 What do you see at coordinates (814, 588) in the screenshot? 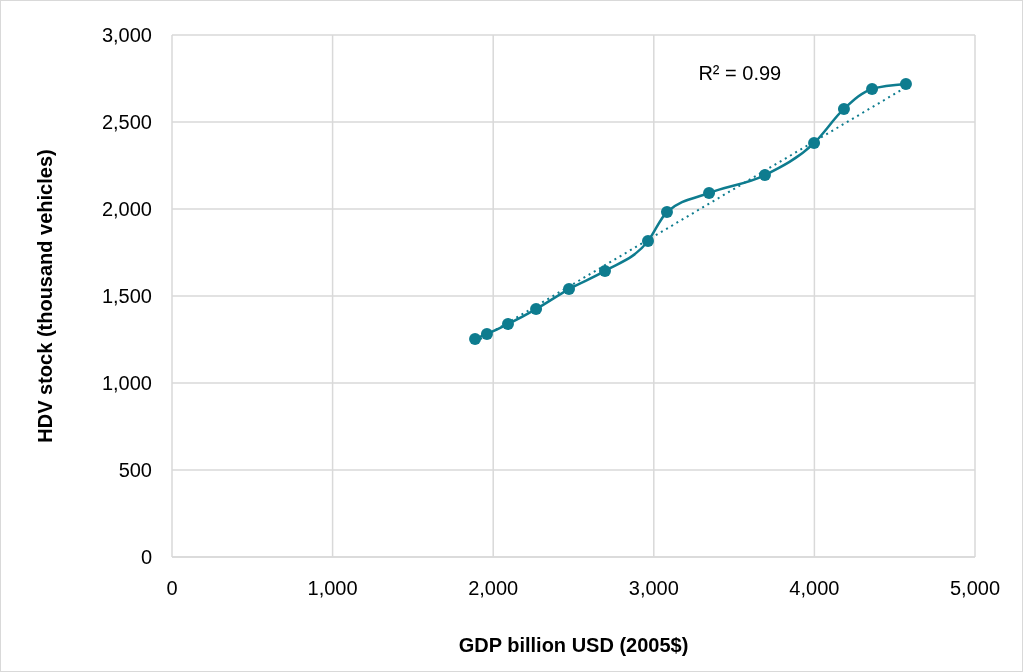
I see `x-tick-label: 4,000` at bounding box center [814, 588].